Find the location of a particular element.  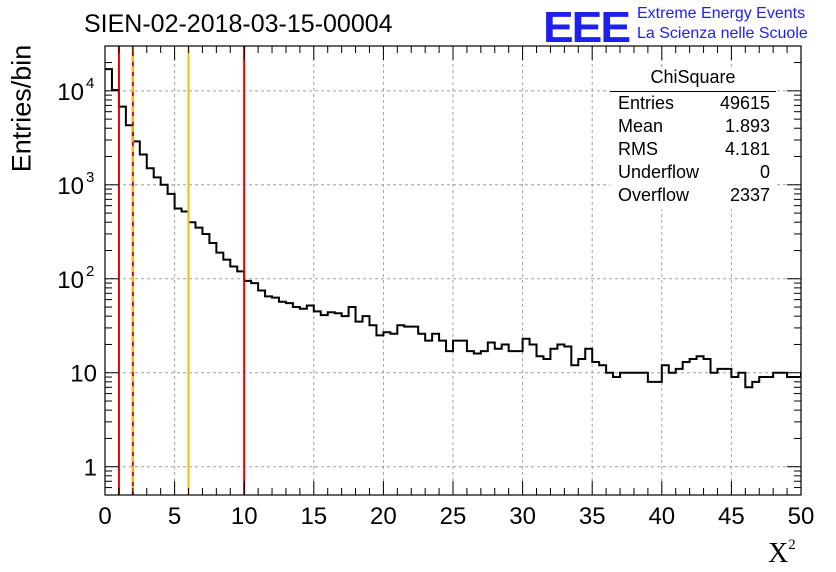

x-tick-label: 50 is located at coordinates (801, 516).